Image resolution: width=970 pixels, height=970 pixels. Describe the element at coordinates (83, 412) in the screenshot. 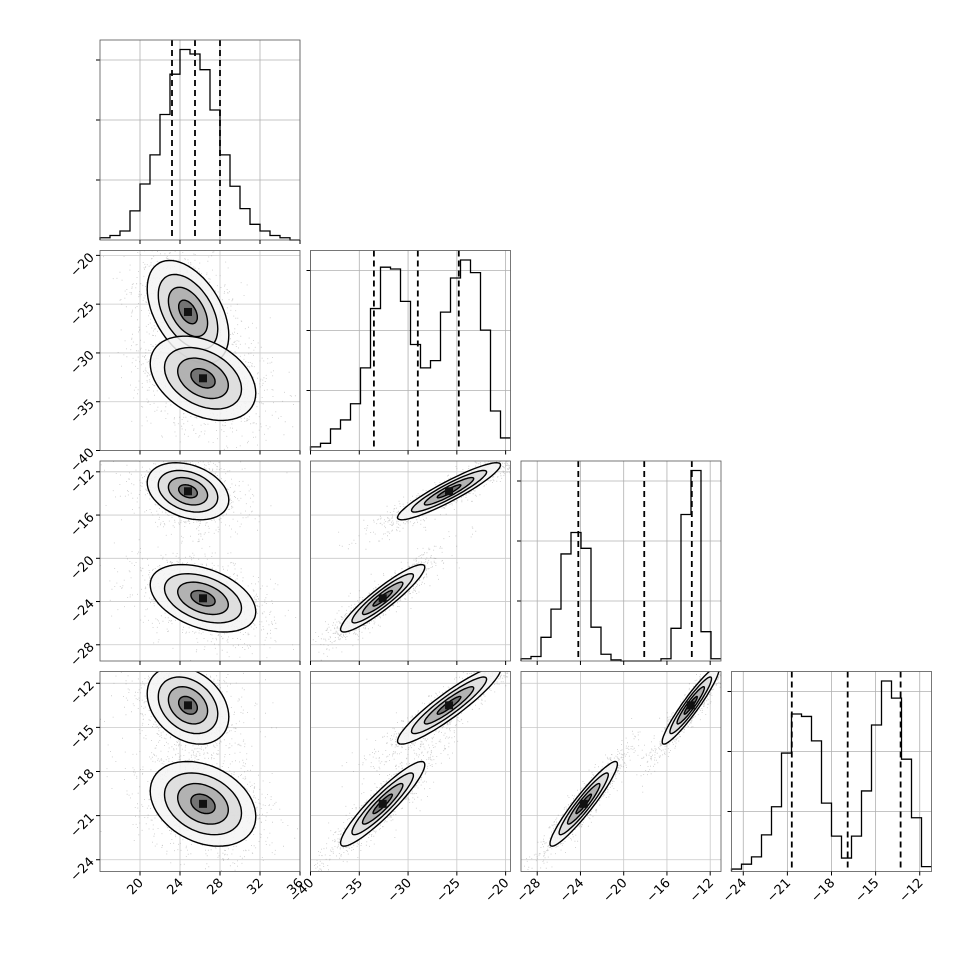

I see `y-tick-label: −35` at that location.